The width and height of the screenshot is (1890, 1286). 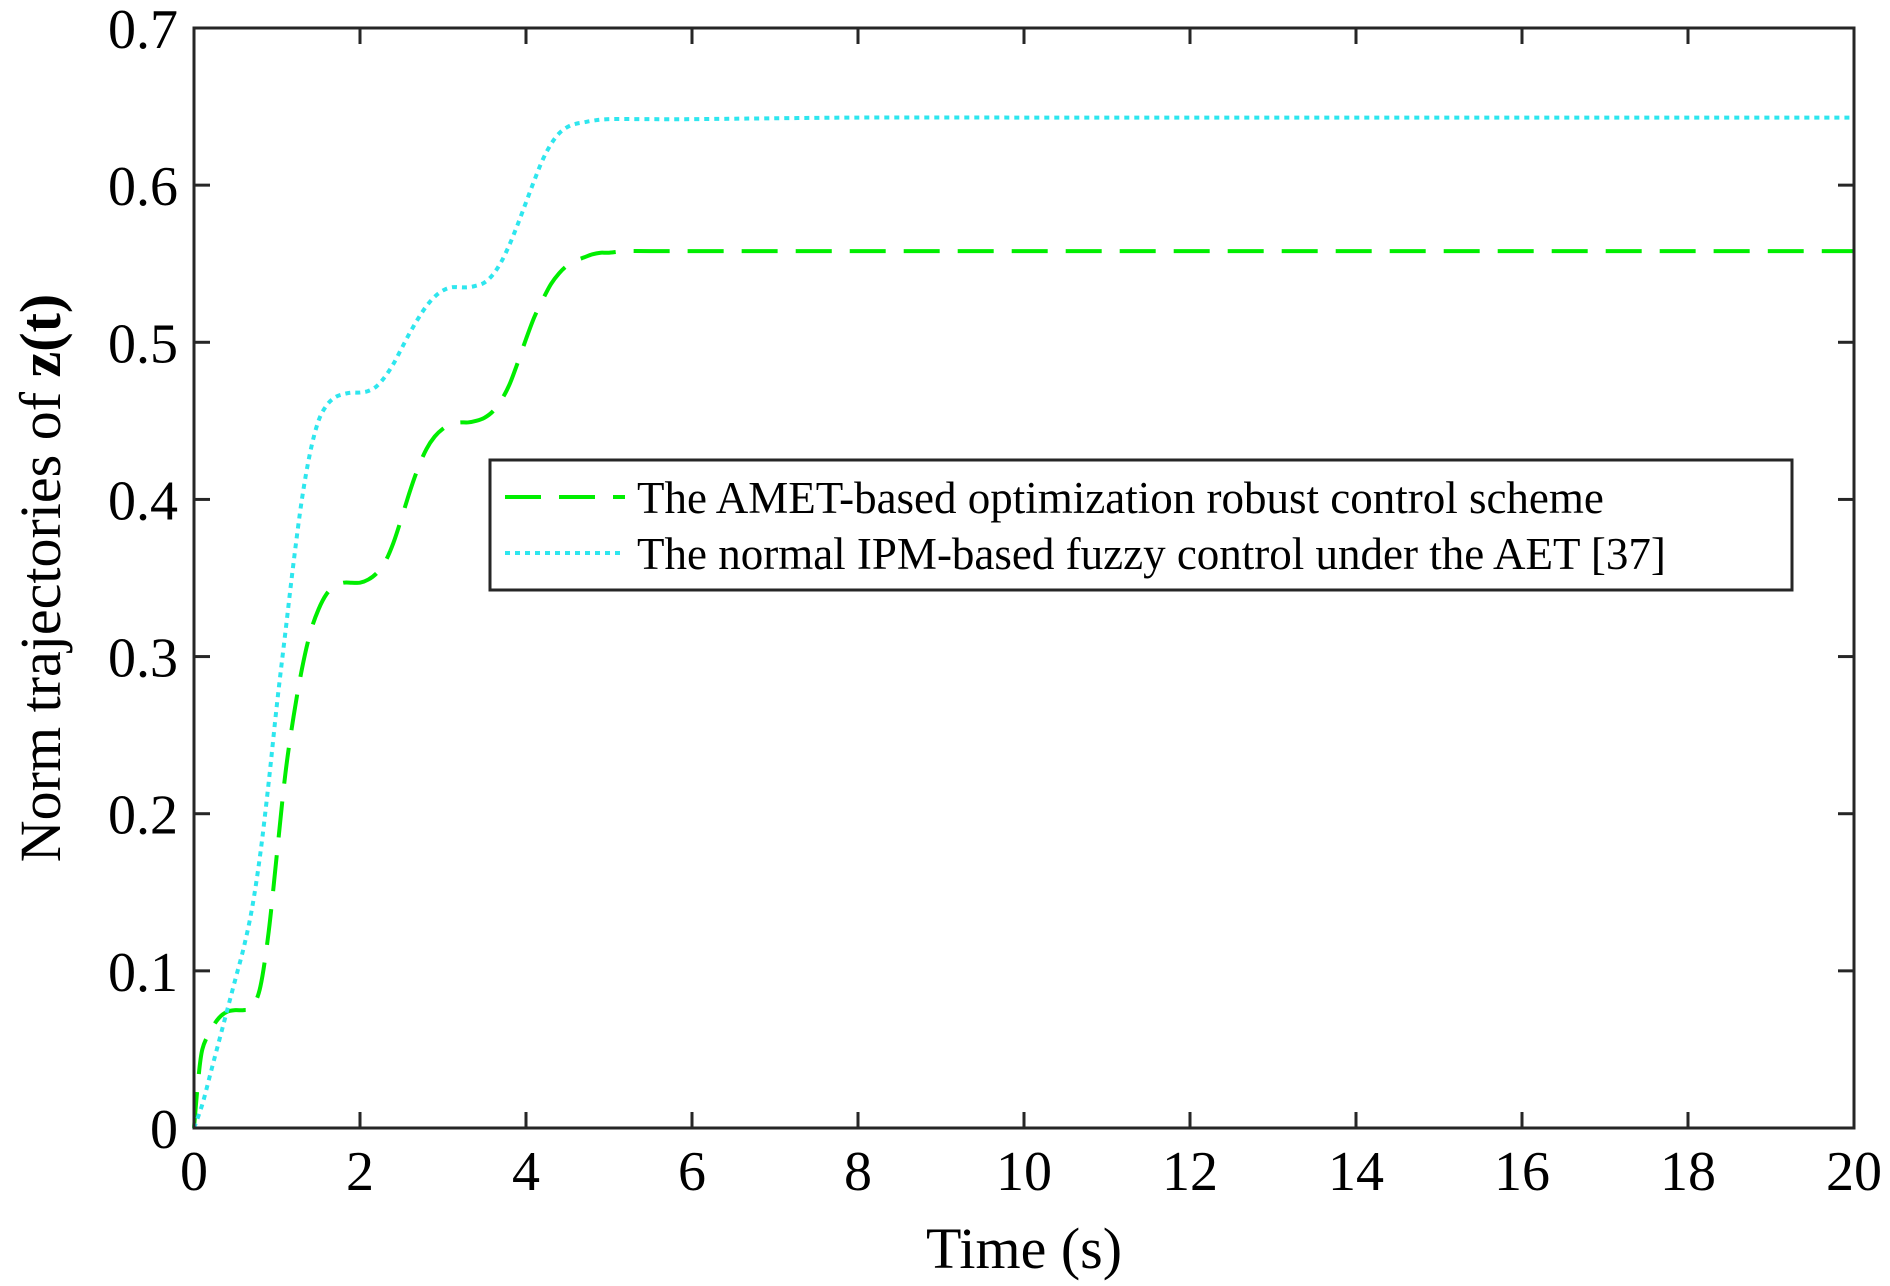 What do you see at coordinates (143, 816) in the screenshot?
I see `y-tick-label: 0.2` at bounding box center [143, 816].